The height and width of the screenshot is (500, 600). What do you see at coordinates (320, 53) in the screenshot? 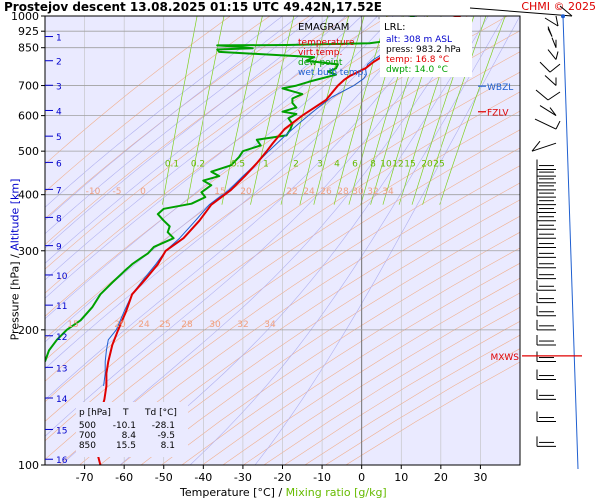
I see `legend-item-virt-temp: virt.temp.` at bounding box center [320, 53].